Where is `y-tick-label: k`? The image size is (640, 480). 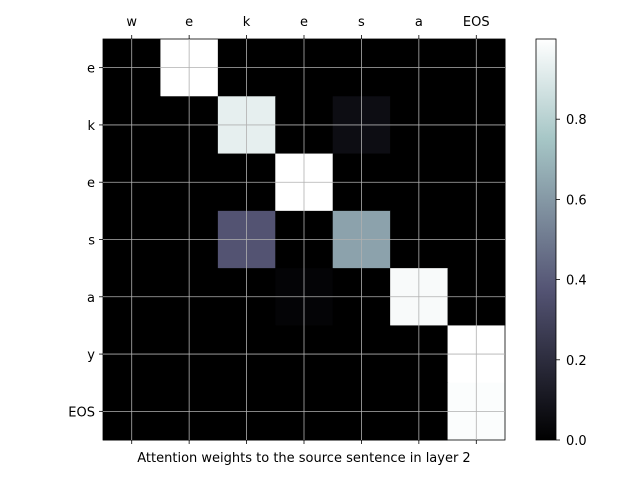
y-tick-label: k is located at coordinates (91, 126).